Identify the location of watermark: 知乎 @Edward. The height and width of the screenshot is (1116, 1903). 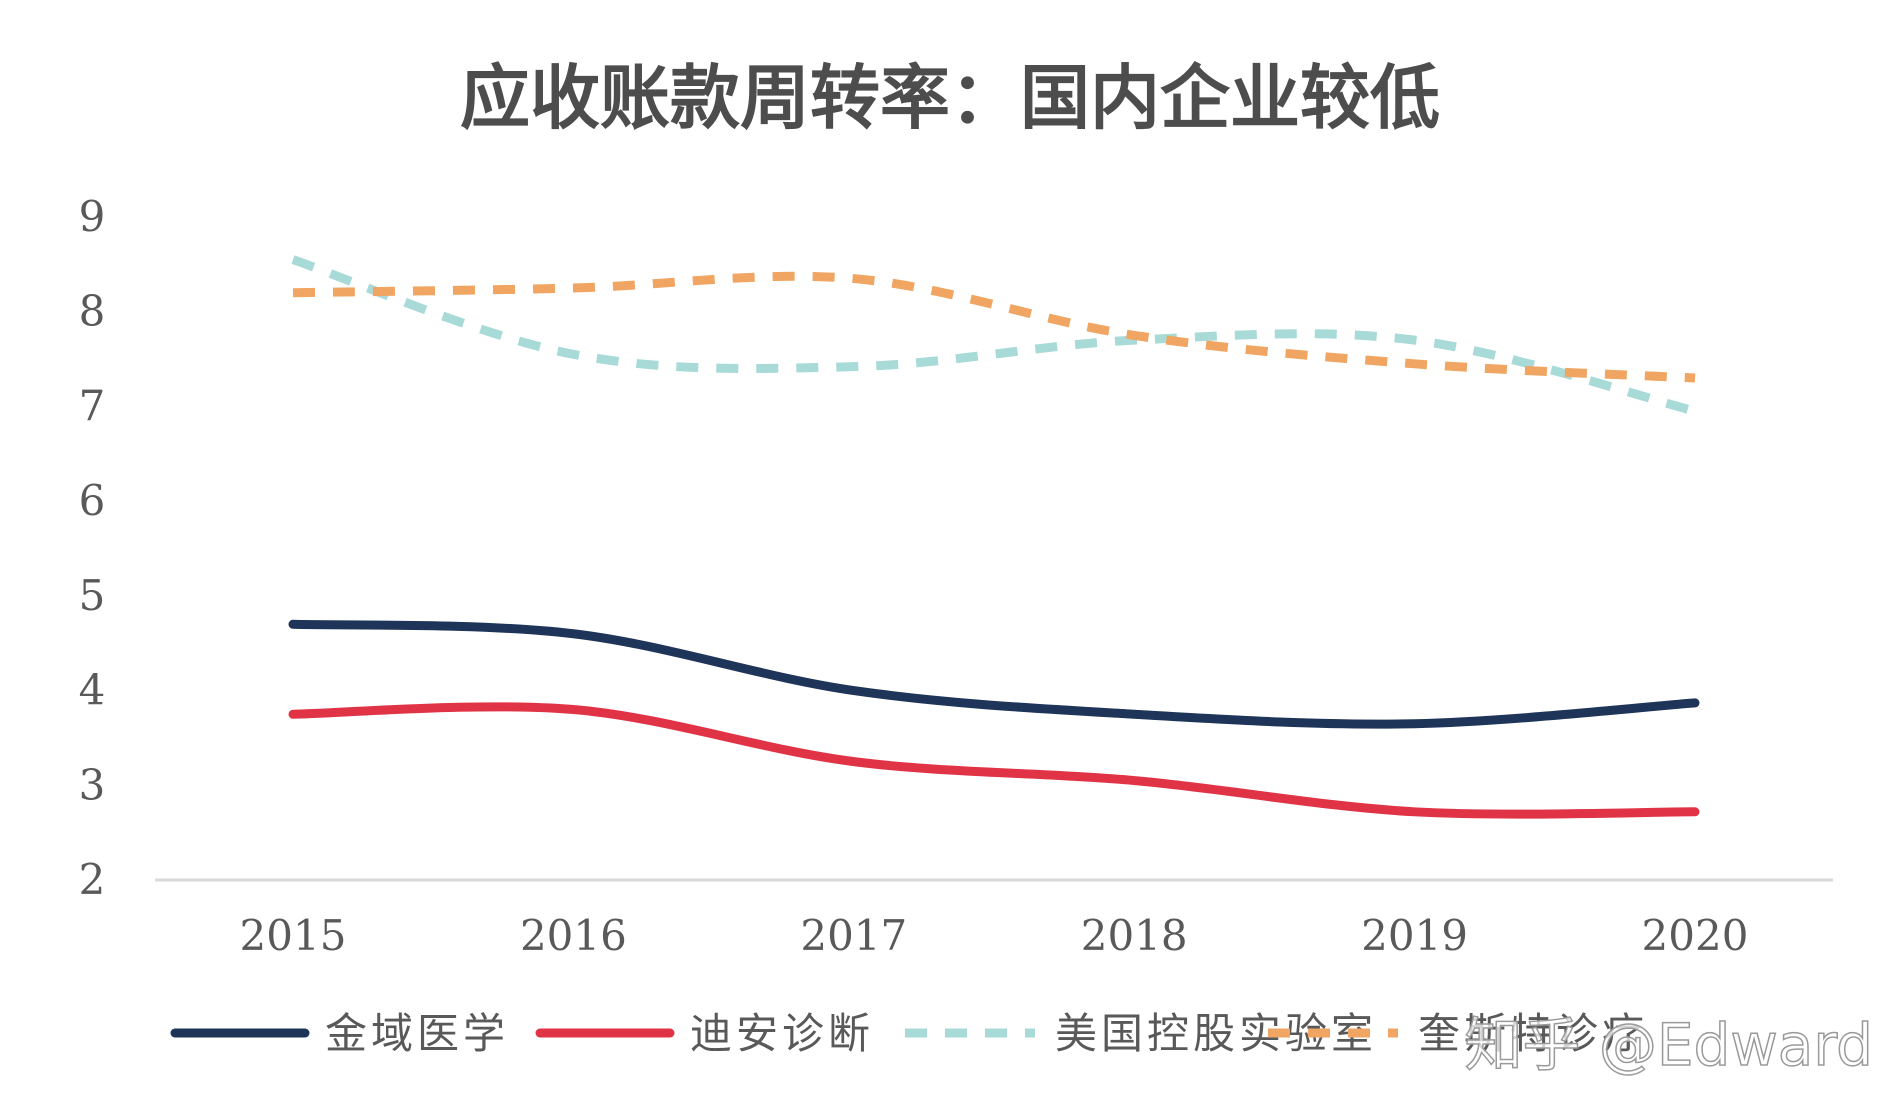
(1668, 1045).